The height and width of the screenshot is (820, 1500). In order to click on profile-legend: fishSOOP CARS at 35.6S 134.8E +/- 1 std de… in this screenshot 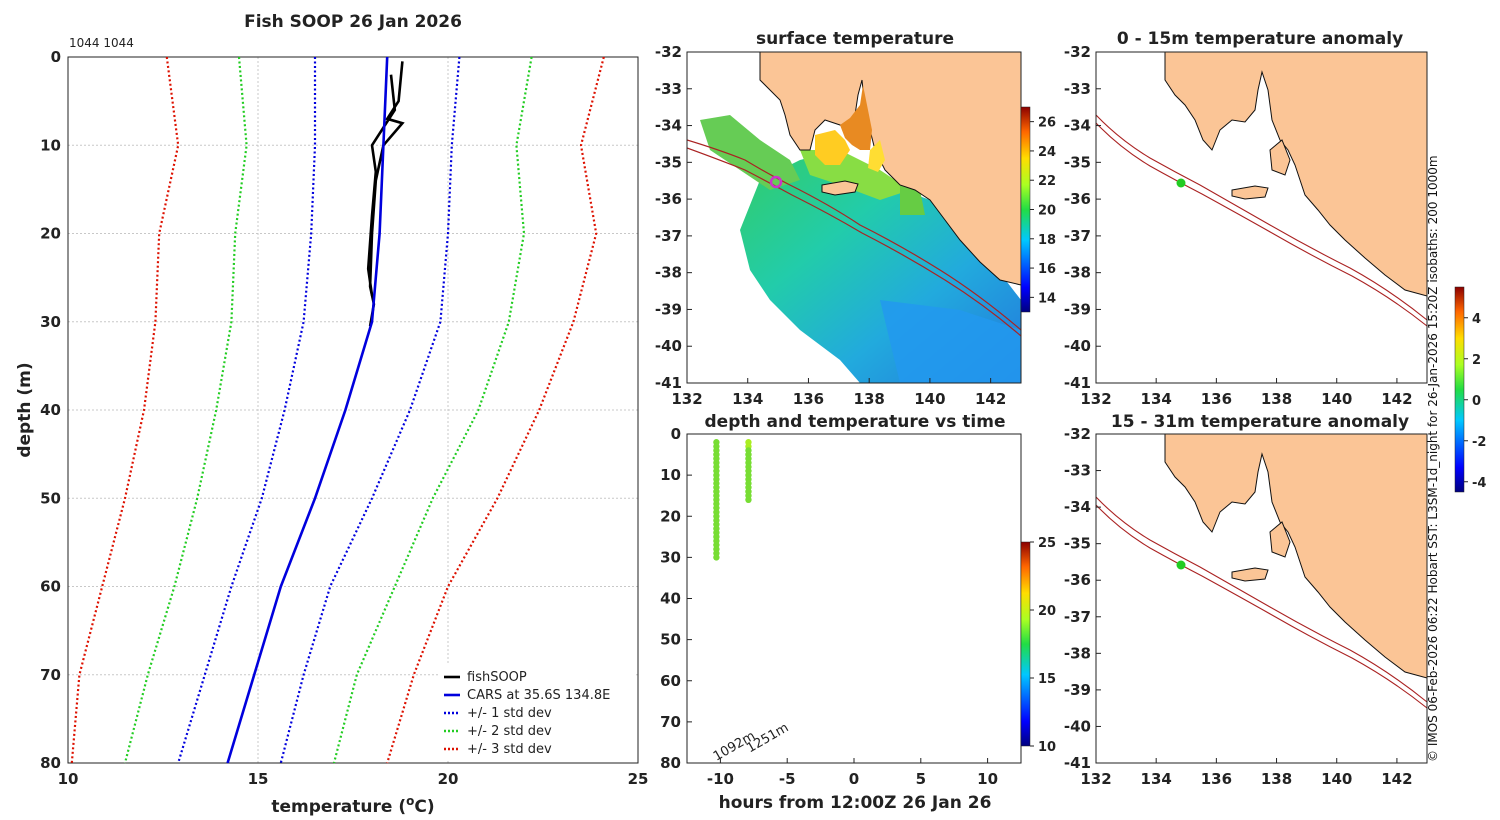, I will do `click(536, 711)`.